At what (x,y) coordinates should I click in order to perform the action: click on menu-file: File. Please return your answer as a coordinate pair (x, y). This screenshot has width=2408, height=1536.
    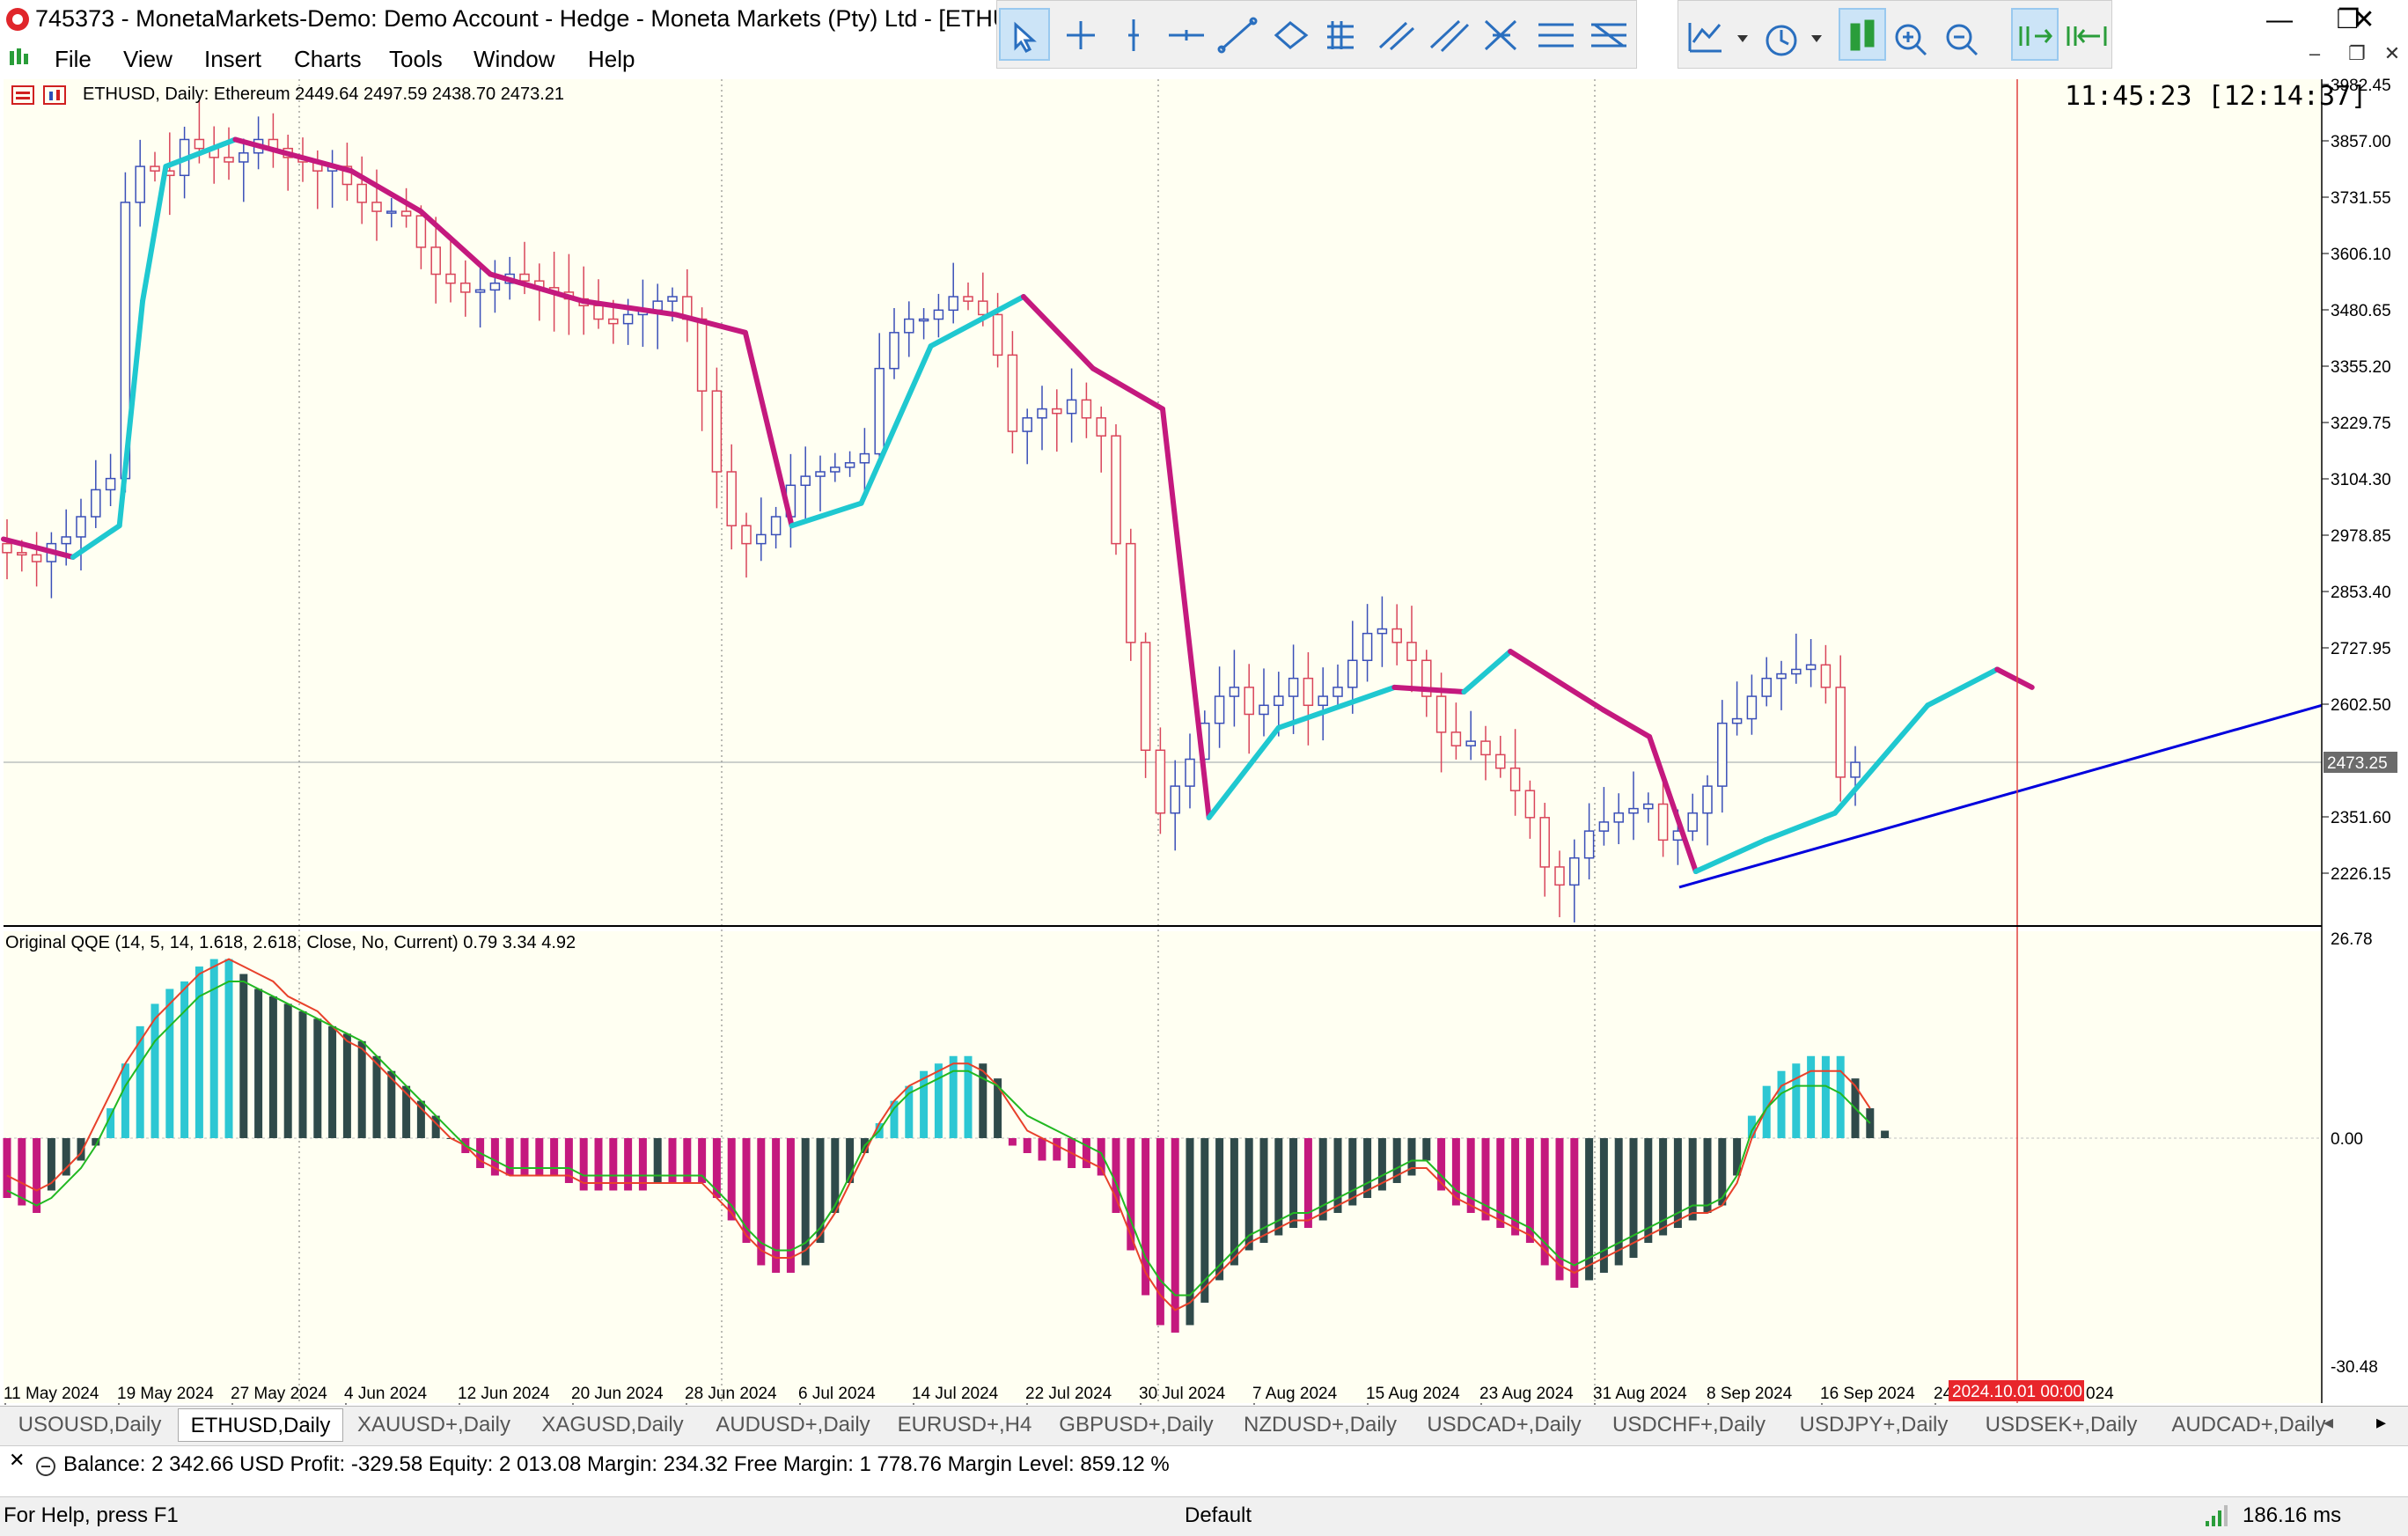
    Looking at the image, I should click on (73, 59).